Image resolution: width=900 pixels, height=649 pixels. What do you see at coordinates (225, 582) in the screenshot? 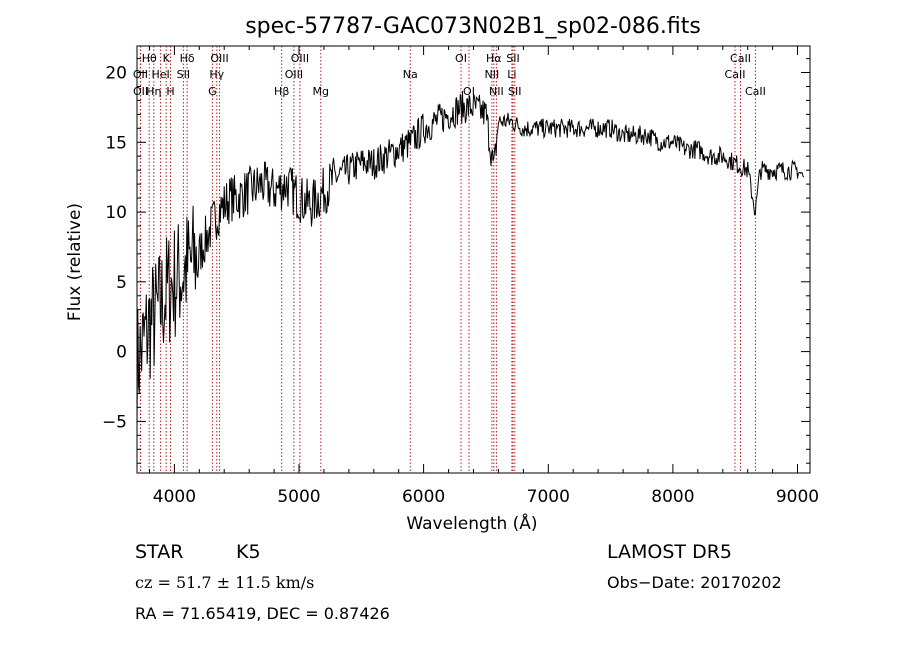
I see `cz-value: cz = 51.7 ± 11.5 km/s` at bounding box center [225, 582].